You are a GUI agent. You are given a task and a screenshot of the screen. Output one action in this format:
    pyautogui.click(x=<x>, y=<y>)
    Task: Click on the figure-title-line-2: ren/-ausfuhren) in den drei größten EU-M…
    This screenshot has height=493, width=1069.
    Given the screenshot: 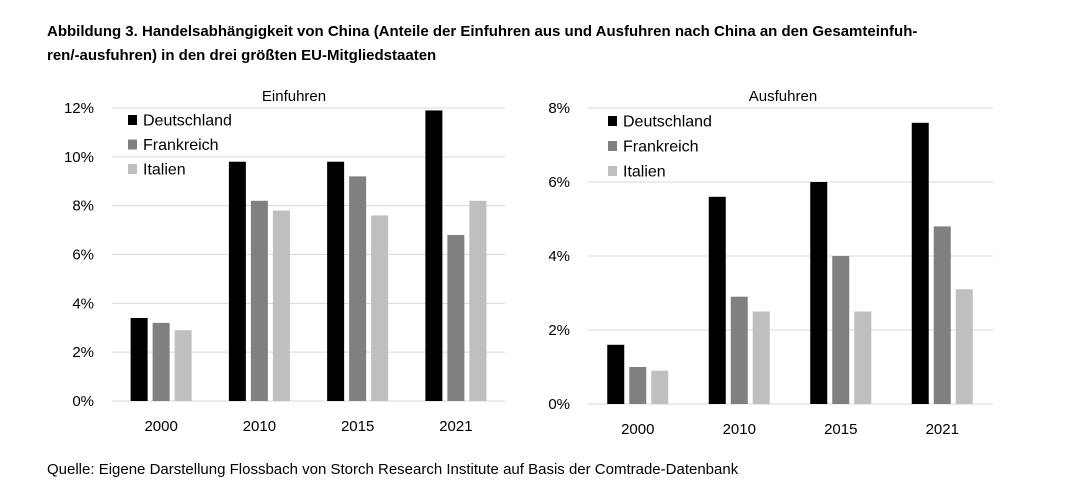 What is the action you would take?
    pyautogui.click(x=242, y=55)
    